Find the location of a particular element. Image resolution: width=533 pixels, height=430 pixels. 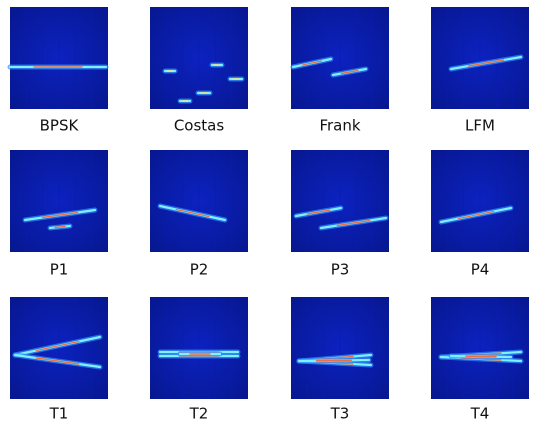

panel-label: T1 is located at coordinates (59, 414).